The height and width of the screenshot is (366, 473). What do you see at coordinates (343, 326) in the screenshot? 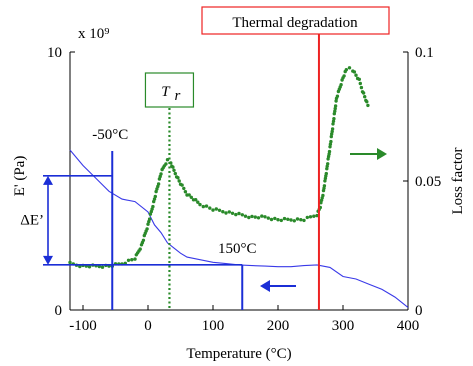
I see `x-tick-label: 300` at bounding box center [343, 326].